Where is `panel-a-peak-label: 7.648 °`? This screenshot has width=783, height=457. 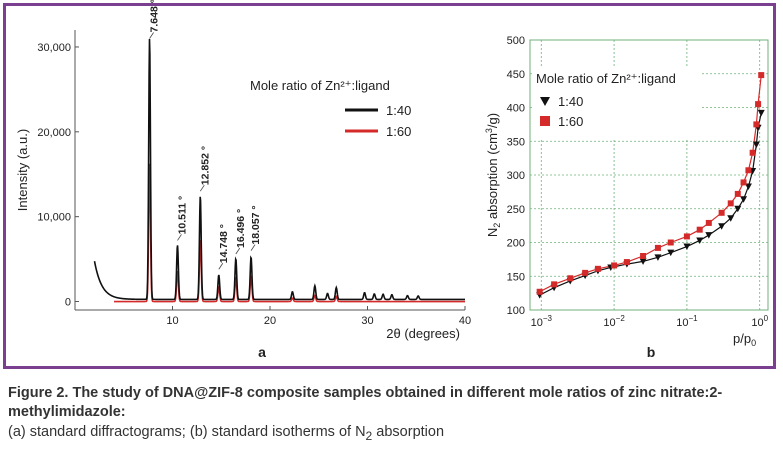 panel-a-peak-label: 7.648 ° is located at coordinates (155, 16).